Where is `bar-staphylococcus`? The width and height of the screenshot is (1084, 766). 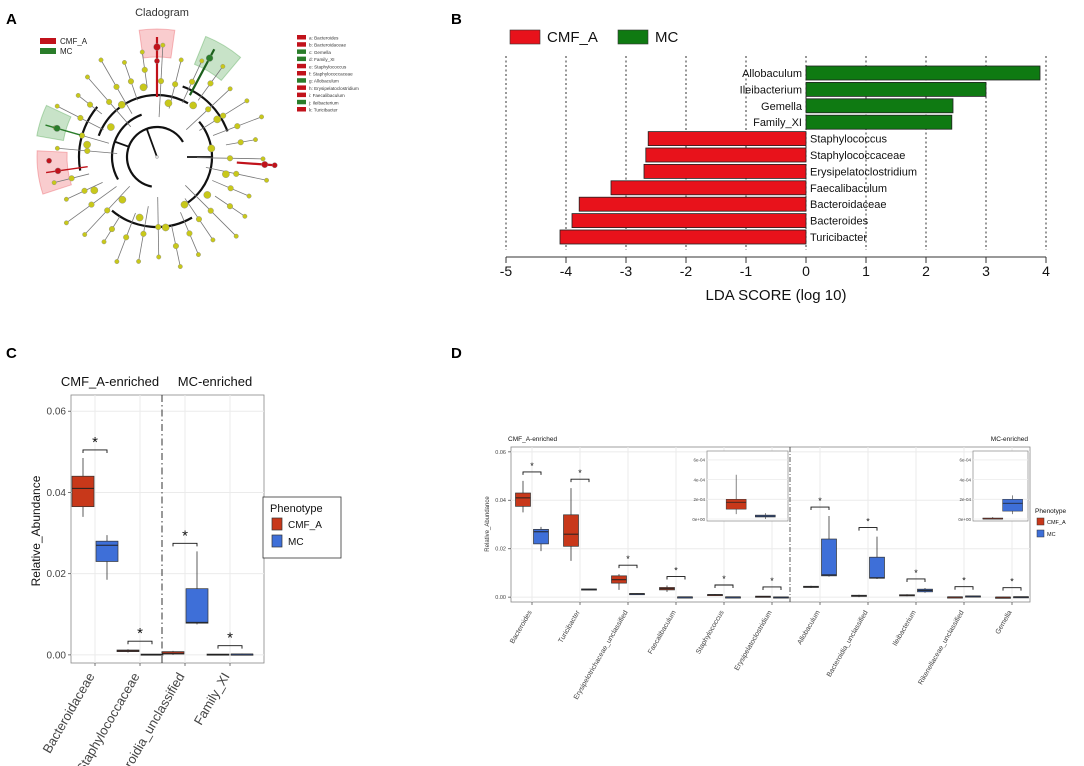
bar-staphylococcus is located at coordinates (727, 139).